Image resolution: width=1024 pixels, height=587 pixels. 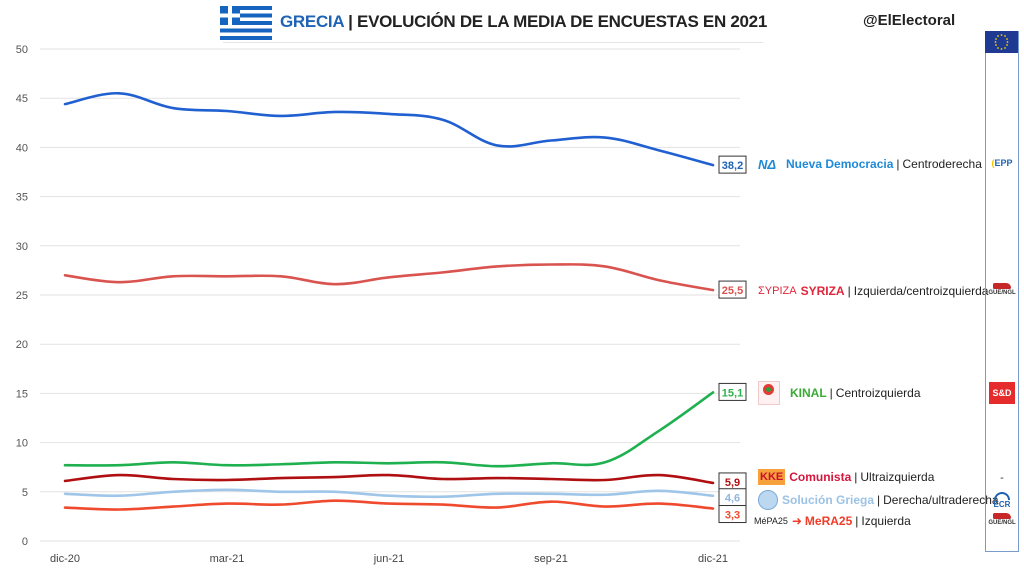 I want to click on legend-ideology: Izquierda/centroizquierda, so click(x=921, y=291).